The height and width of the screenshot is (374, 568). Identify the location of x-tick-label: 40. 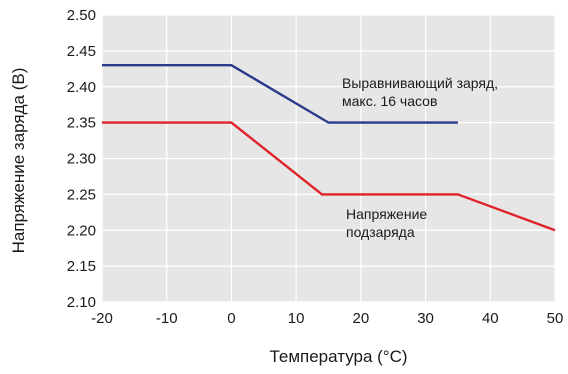
(490, 318).